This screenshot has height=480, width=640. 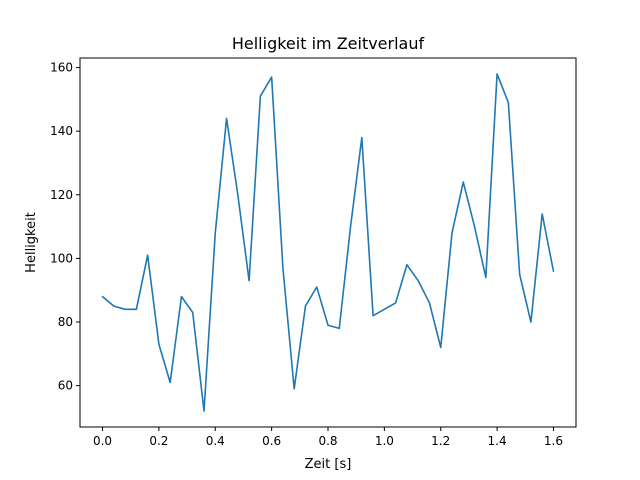 I want to click on x-axis: 0.0 0.2 0.4 0.6 0.8 1.0 1.2 1.4 1.6, so click(x=328, y=437).